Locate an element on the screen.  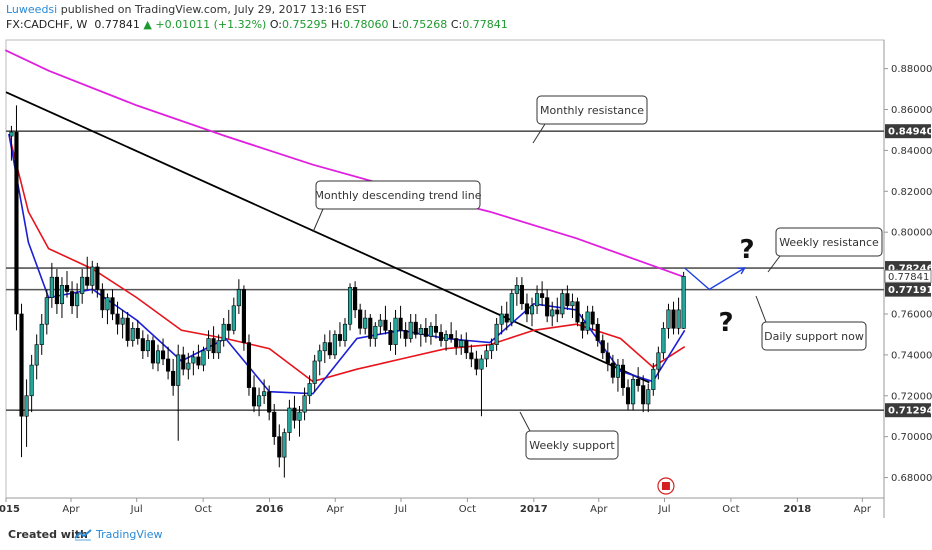
callout-monthly-resistance-label: Monthly resistance is located at coordinates (592, 110).